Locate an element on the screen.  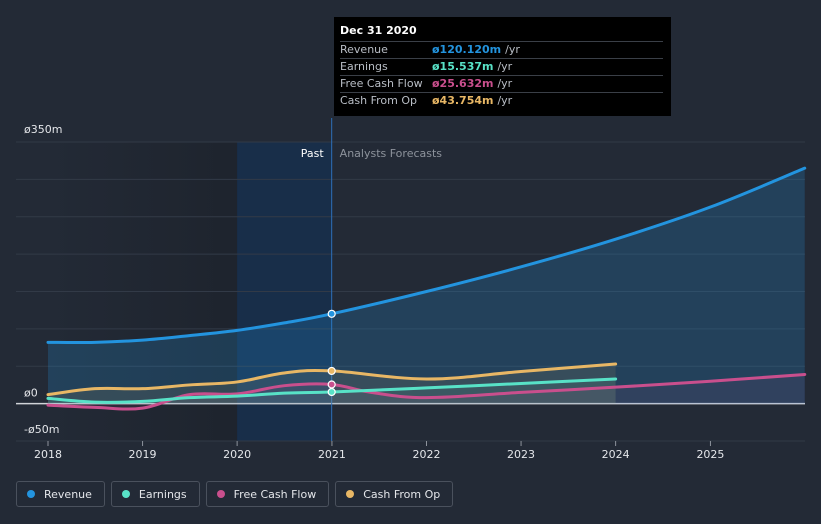
tooltip-label: Free Cash Flow is located at coordinates (381, 83).